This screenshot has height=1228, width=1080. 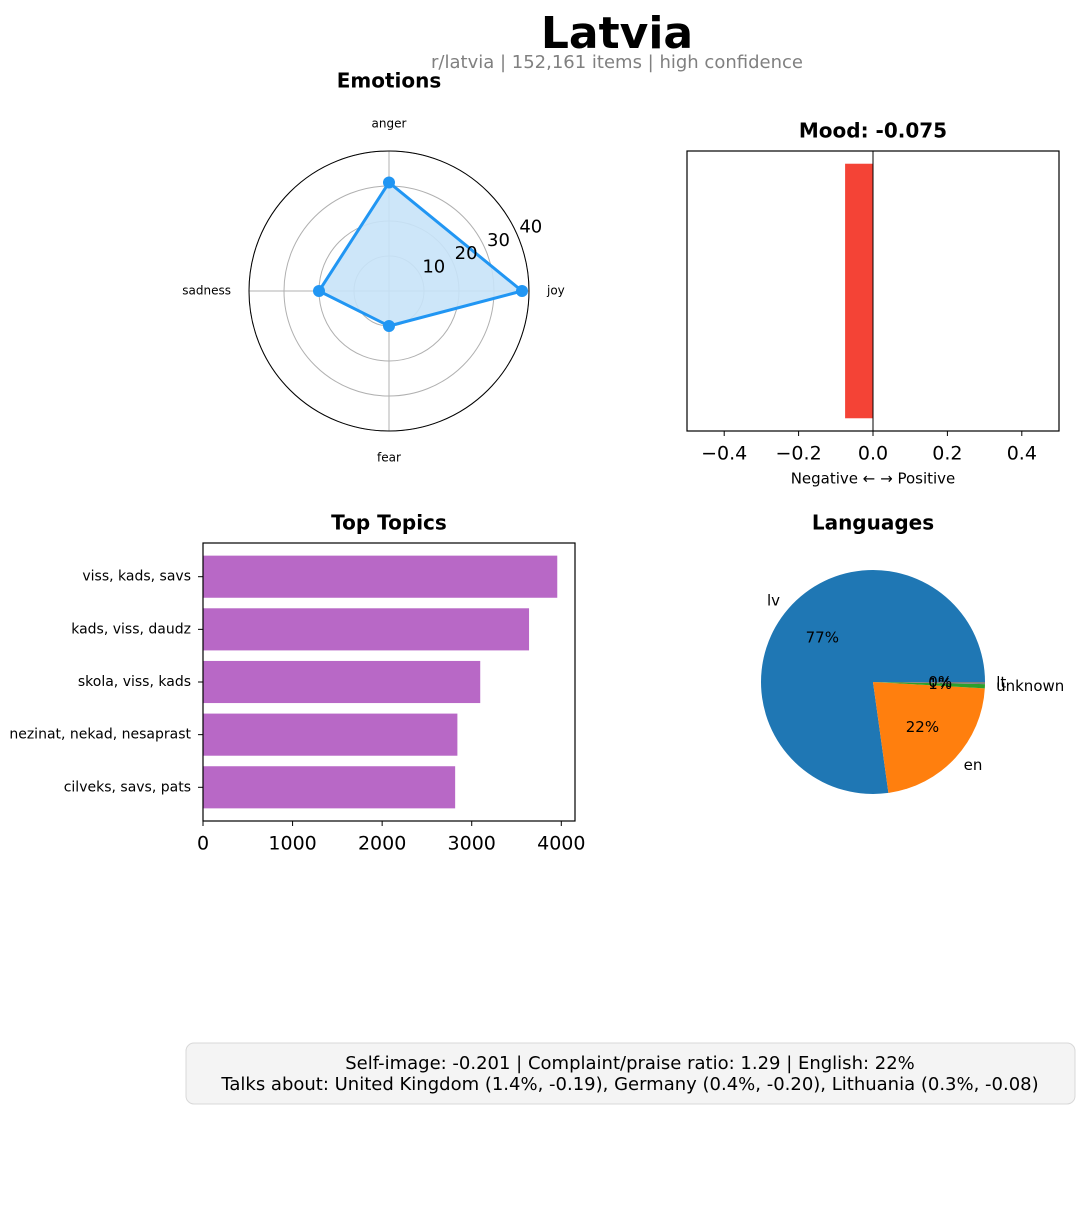 What do you see at coordinates (947, 454) in the screenshot?
I see `x-tick-label: 0.2` at bounding box center [947, 454].